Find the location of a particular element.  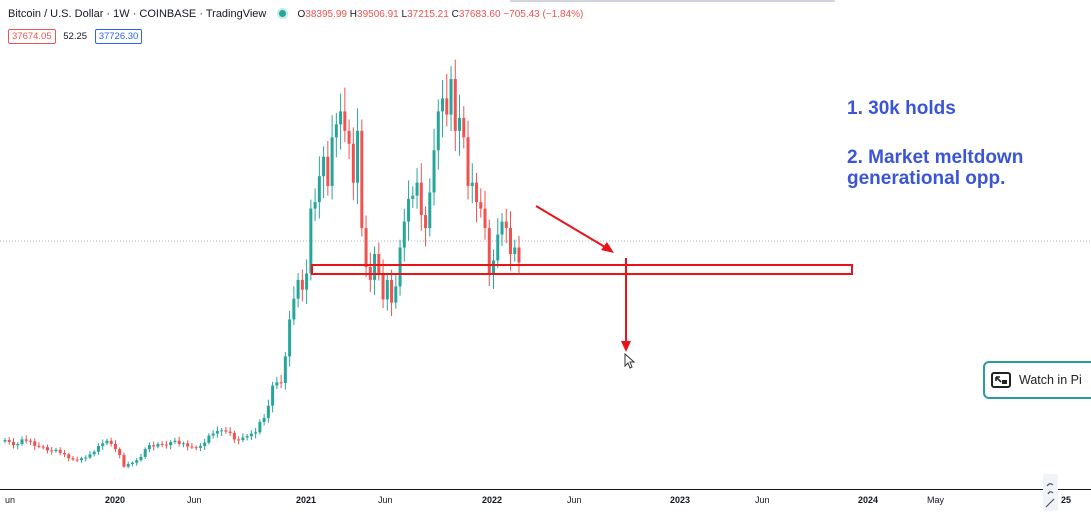

picture-in-picture-icon is located at coordinates (1001, 380).